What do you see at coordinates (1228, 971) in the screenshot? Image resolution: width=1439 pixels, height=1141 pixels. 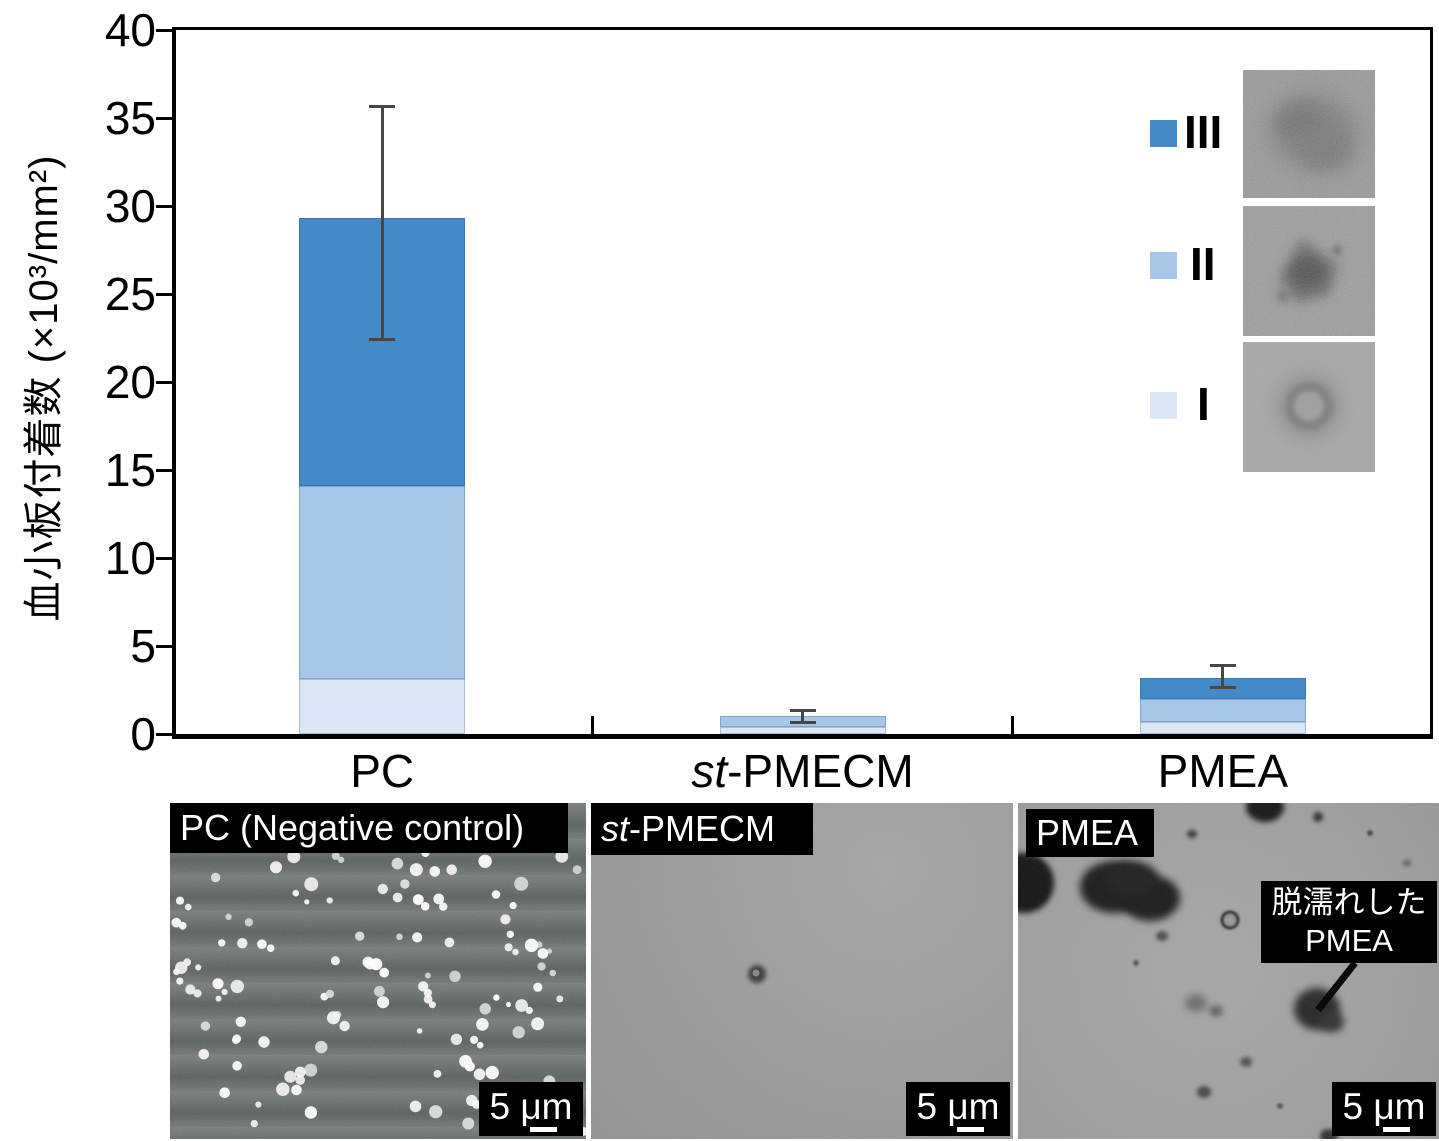 I see `sem-image-pmea: PMEA 脱濡れした PMEA 5 μm` at bounding box center [1228, 971].